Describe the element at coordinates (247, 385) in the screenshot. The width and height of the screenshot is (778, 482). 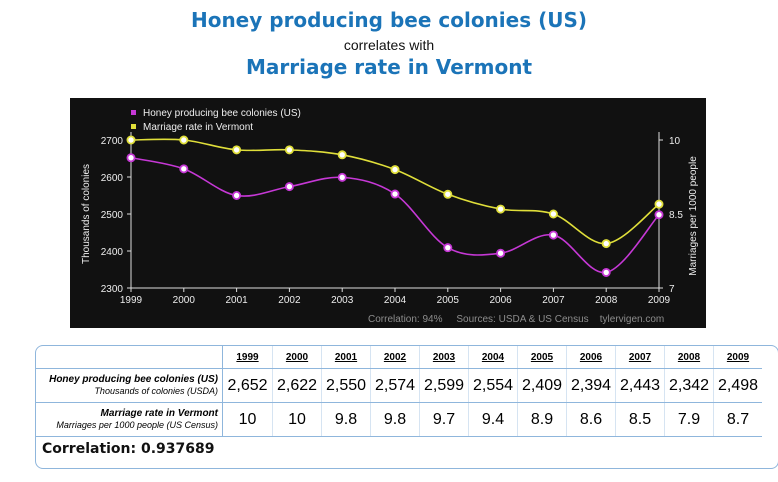
I see `table-cell: 2,652` at that location.